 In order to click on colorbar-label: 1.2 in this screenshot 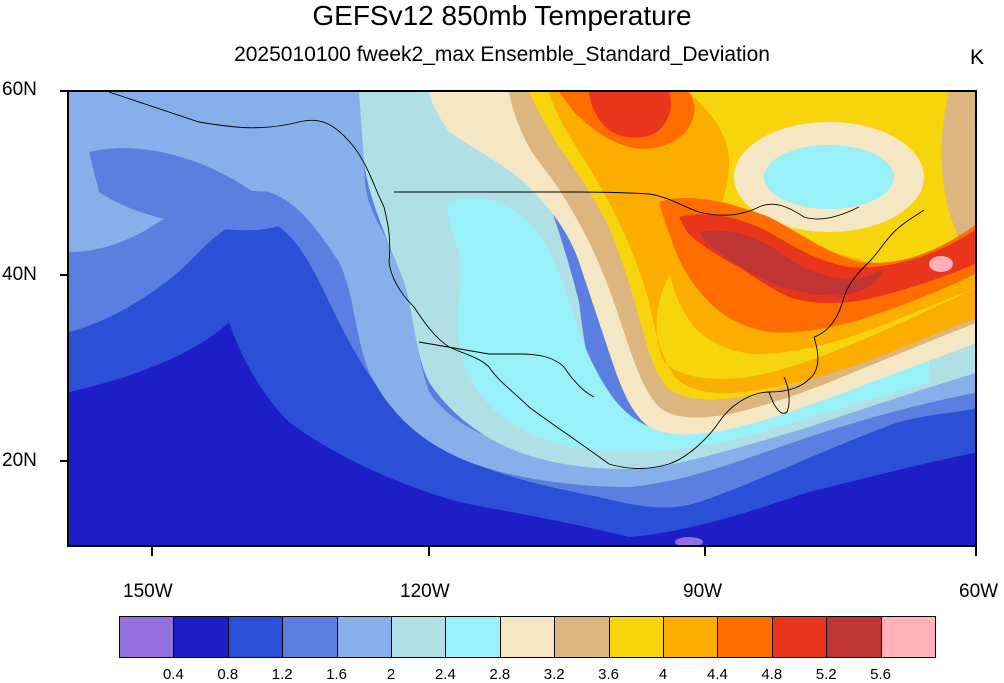, I will do `click(282, 674)`.